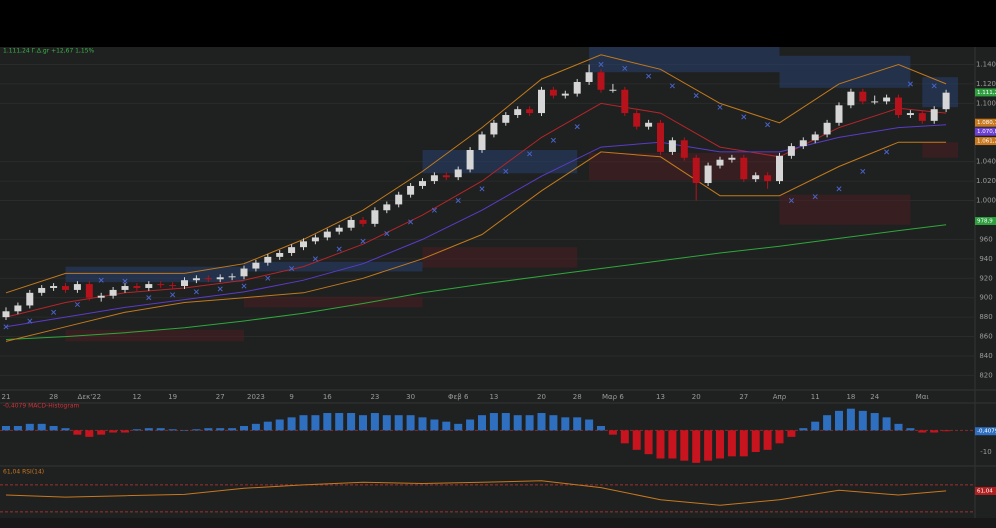 The image size is (996, 528). What do you see at coordinates (985, 491) in the screenshot?
I see `rsi-tag-label: 61,04` at bounding box center [985, 491].